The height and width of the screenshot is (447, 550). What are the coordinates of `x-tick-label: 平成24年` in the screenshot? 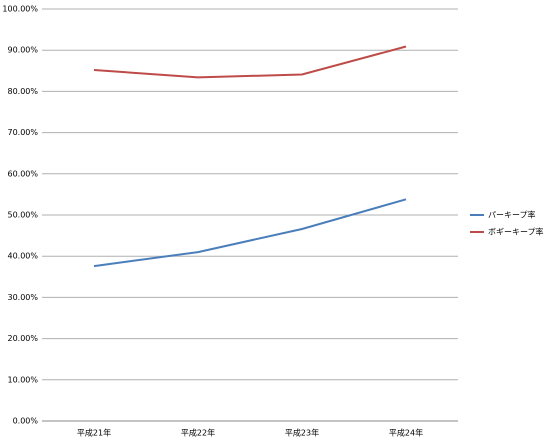 It's located at (406, 433).